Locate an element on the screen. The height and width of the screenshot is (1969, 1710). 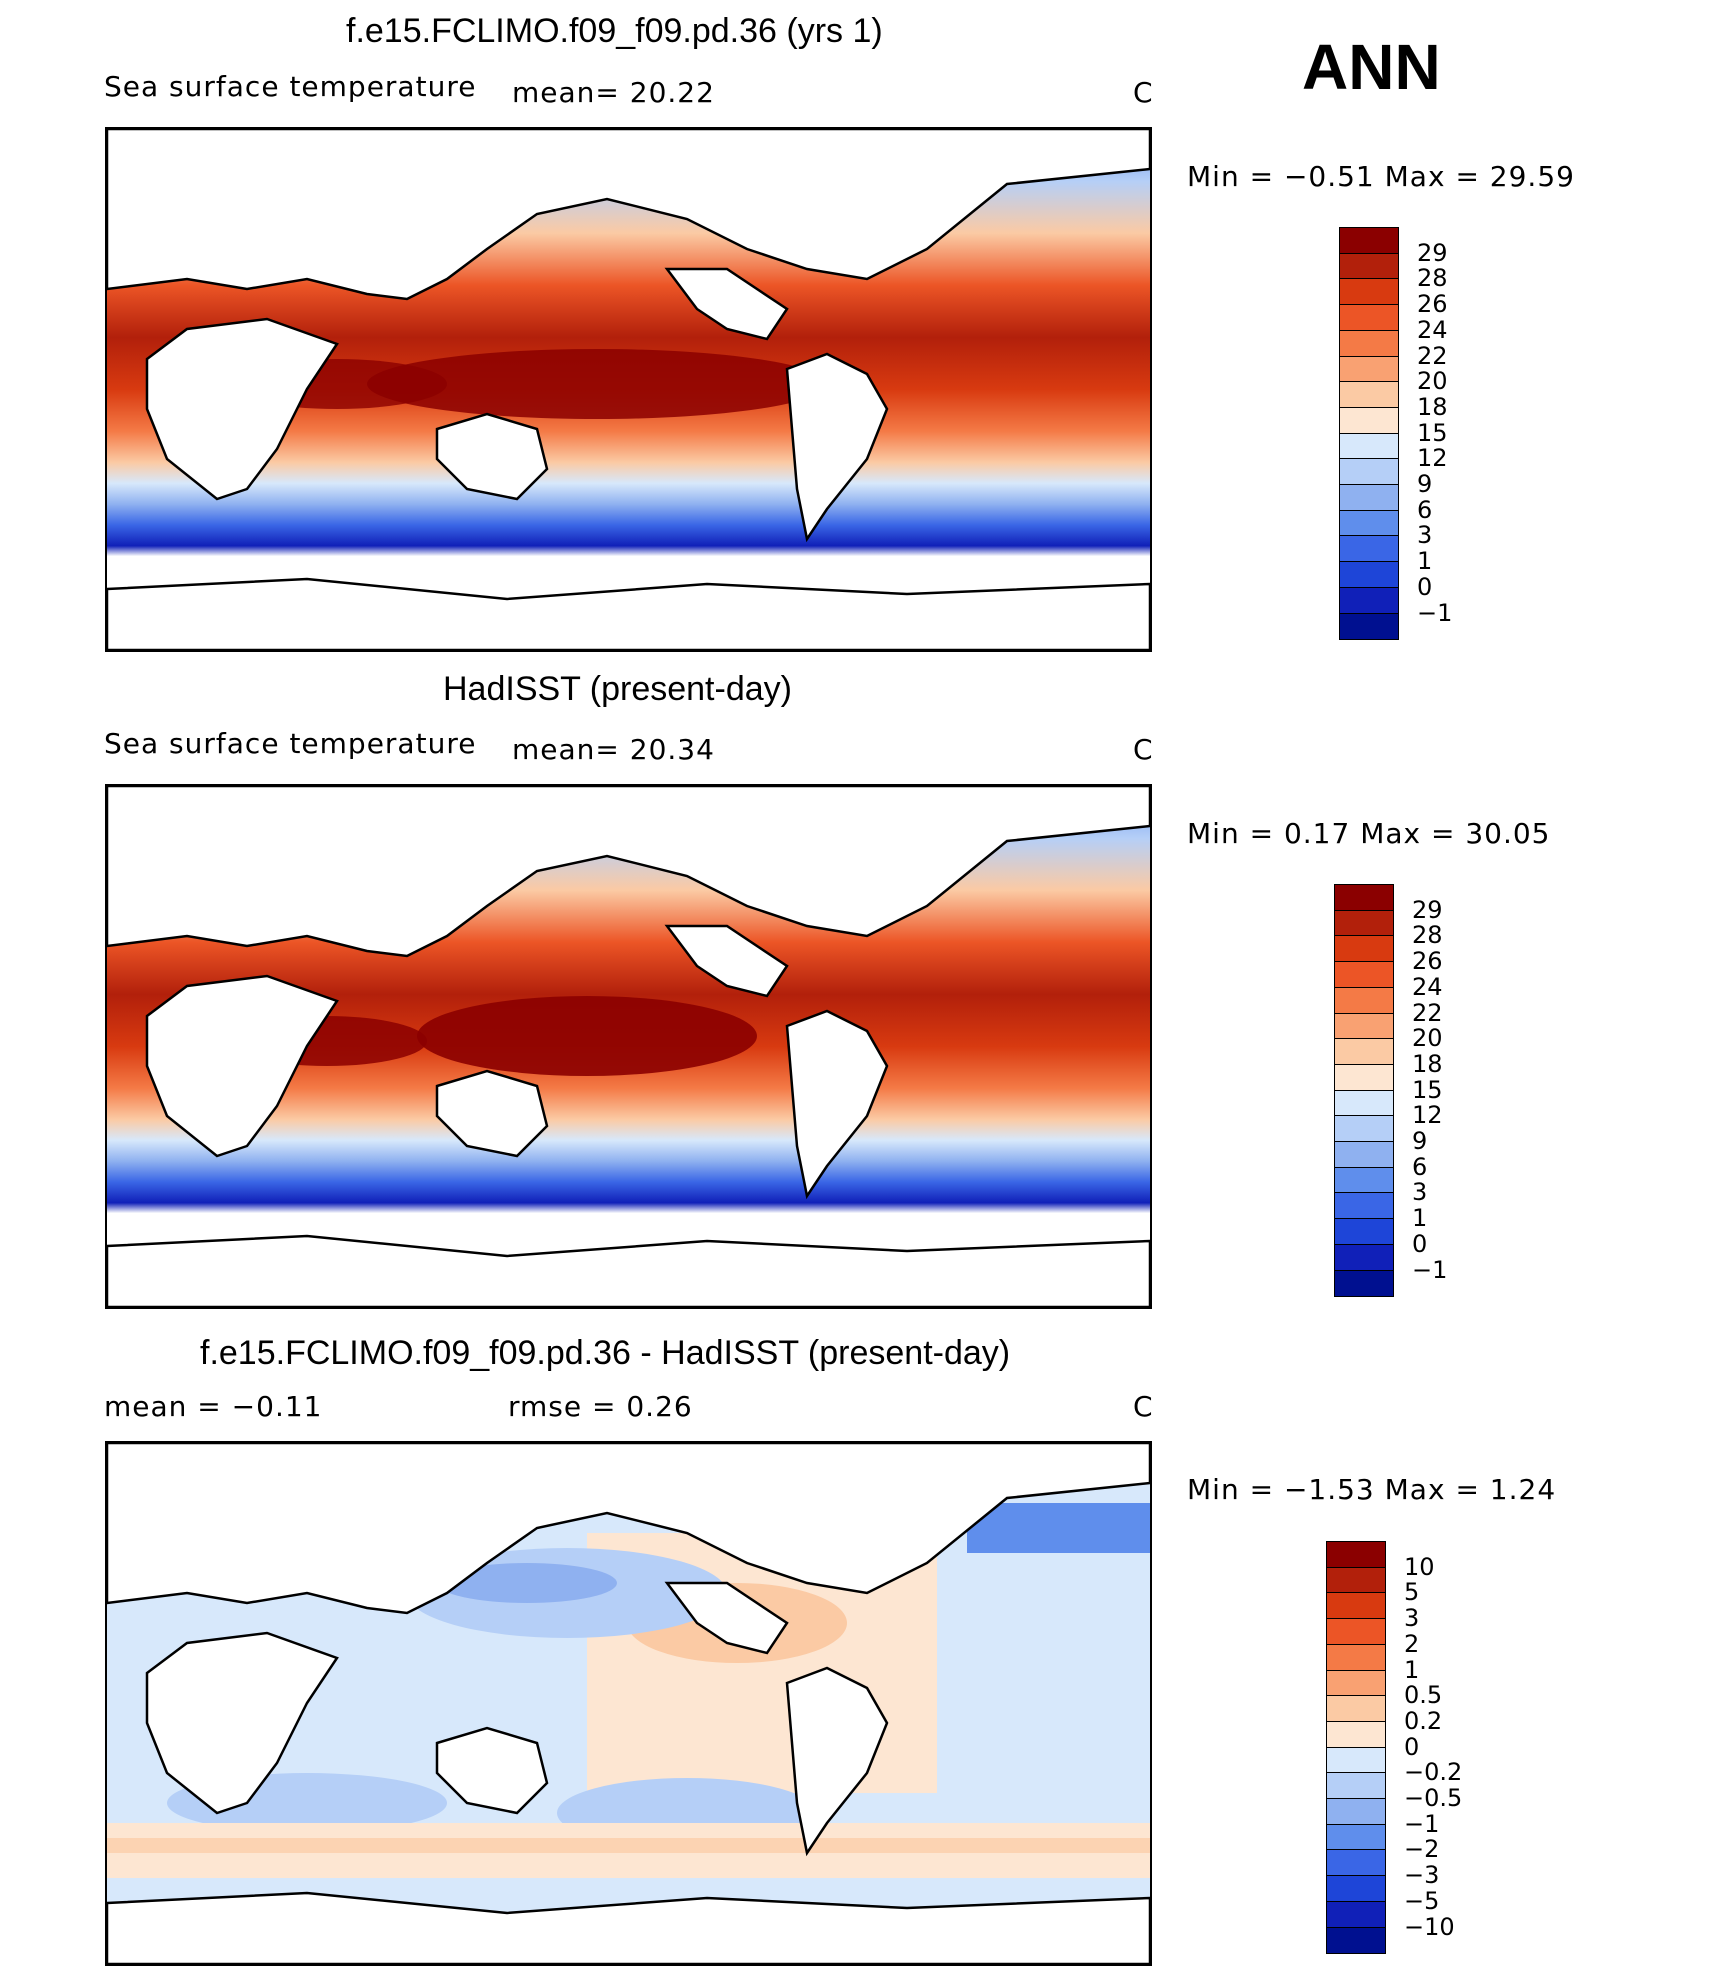
colorbar-tick-label: 9 is located at coordinates (1425, 484).